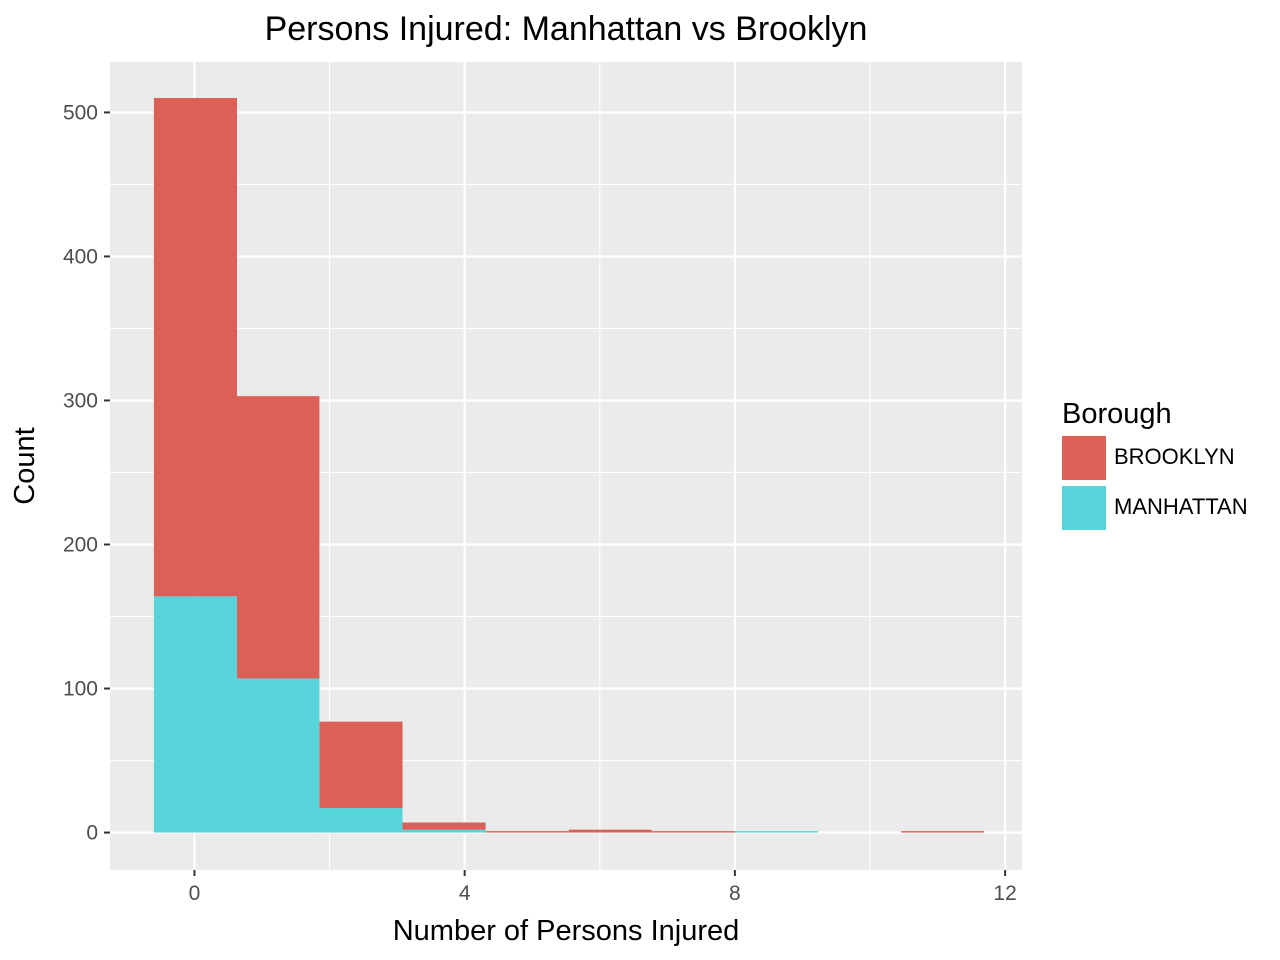 The image size is (1280, 960). What do you see at coordinates (465, 893) in the screenshot?
I see `x-tick-label: 4` at bounding box center [465, 893].